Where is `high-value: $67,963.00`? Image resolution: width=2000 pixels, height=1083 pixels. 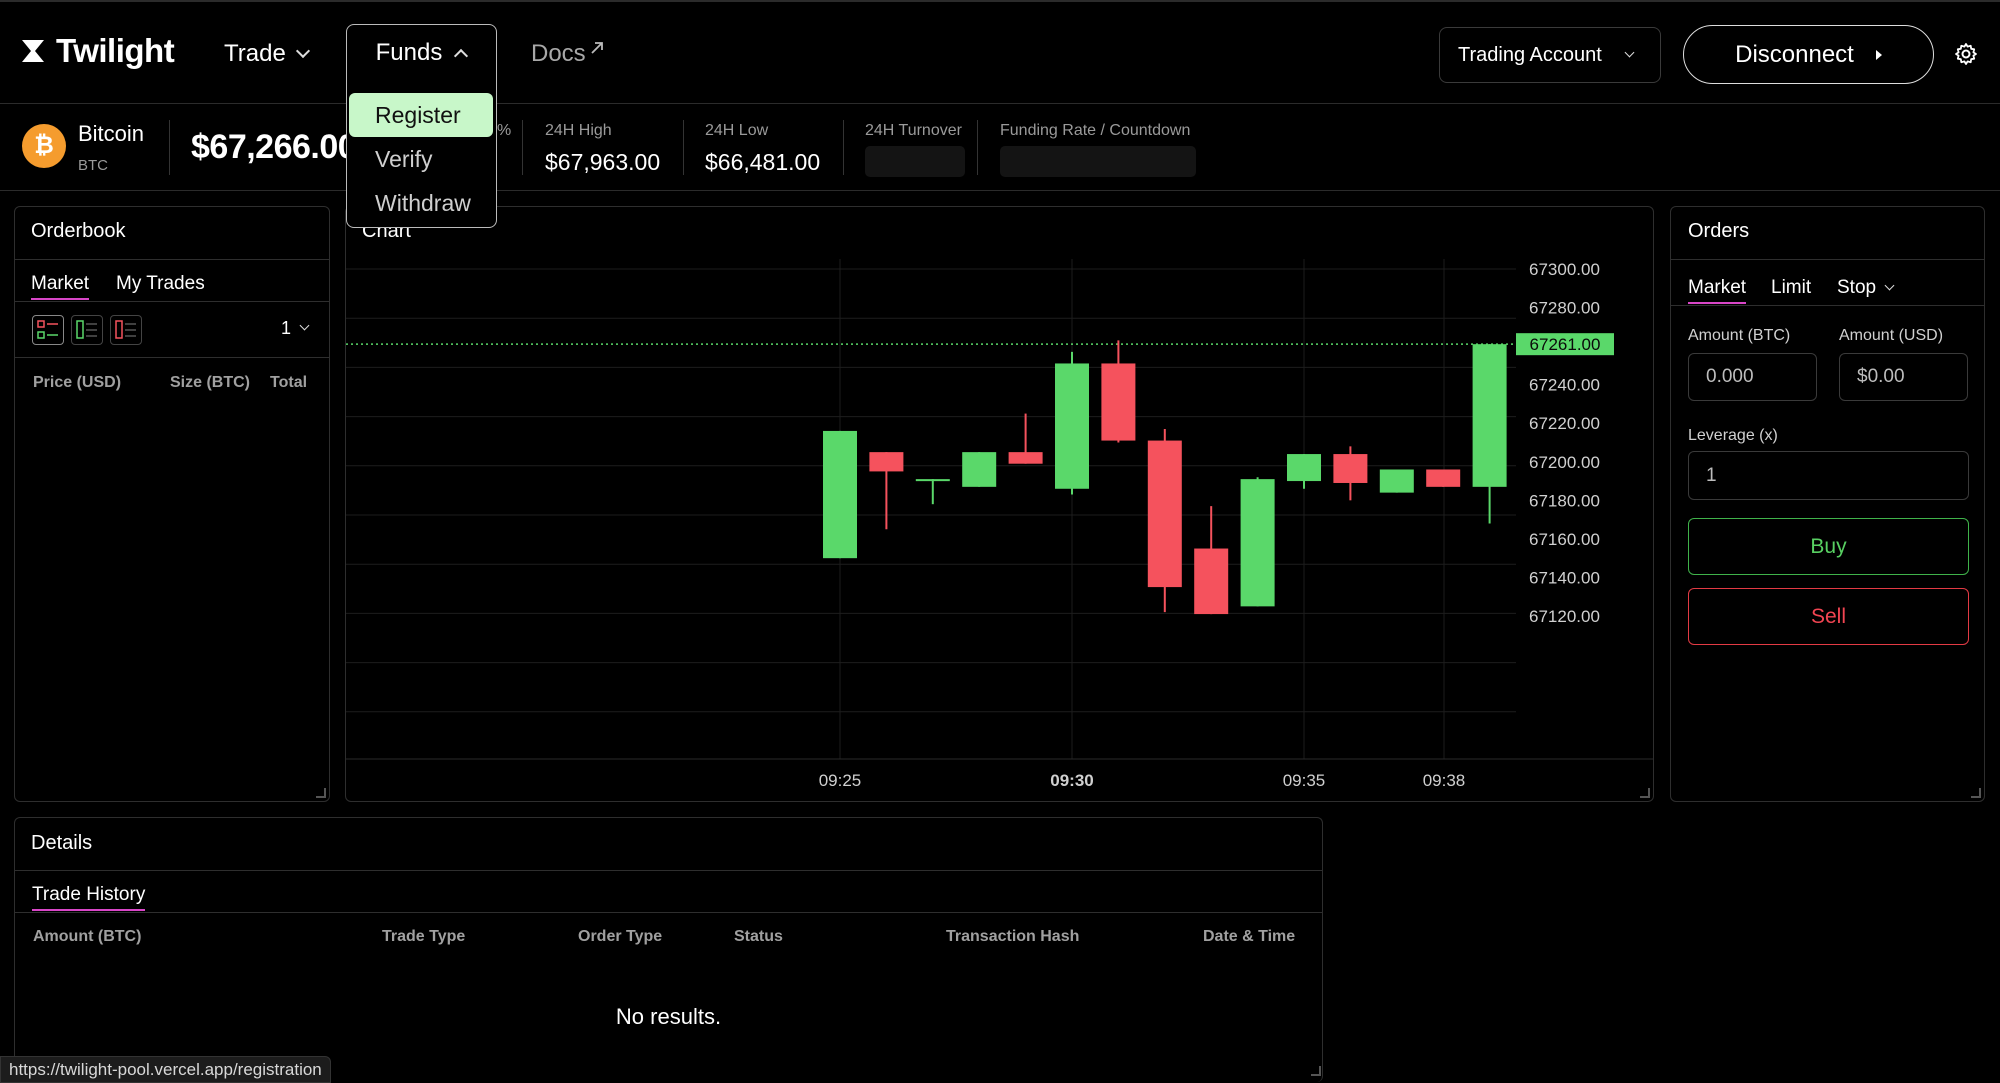
high-value: $67,963.00 is located at coordinates (603, 162).